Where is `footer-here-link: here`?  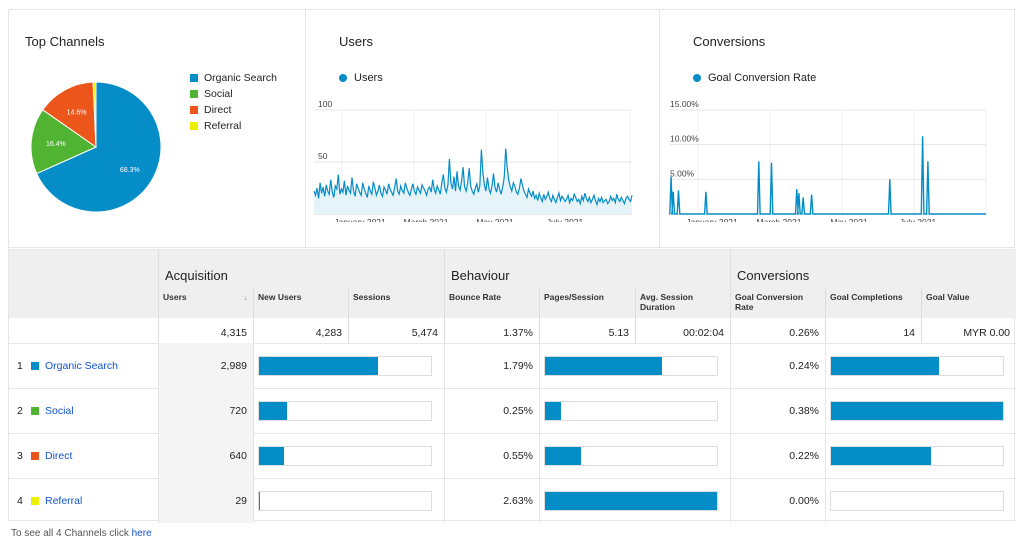
footer-here-link: here is located at coordinates (141, 532).